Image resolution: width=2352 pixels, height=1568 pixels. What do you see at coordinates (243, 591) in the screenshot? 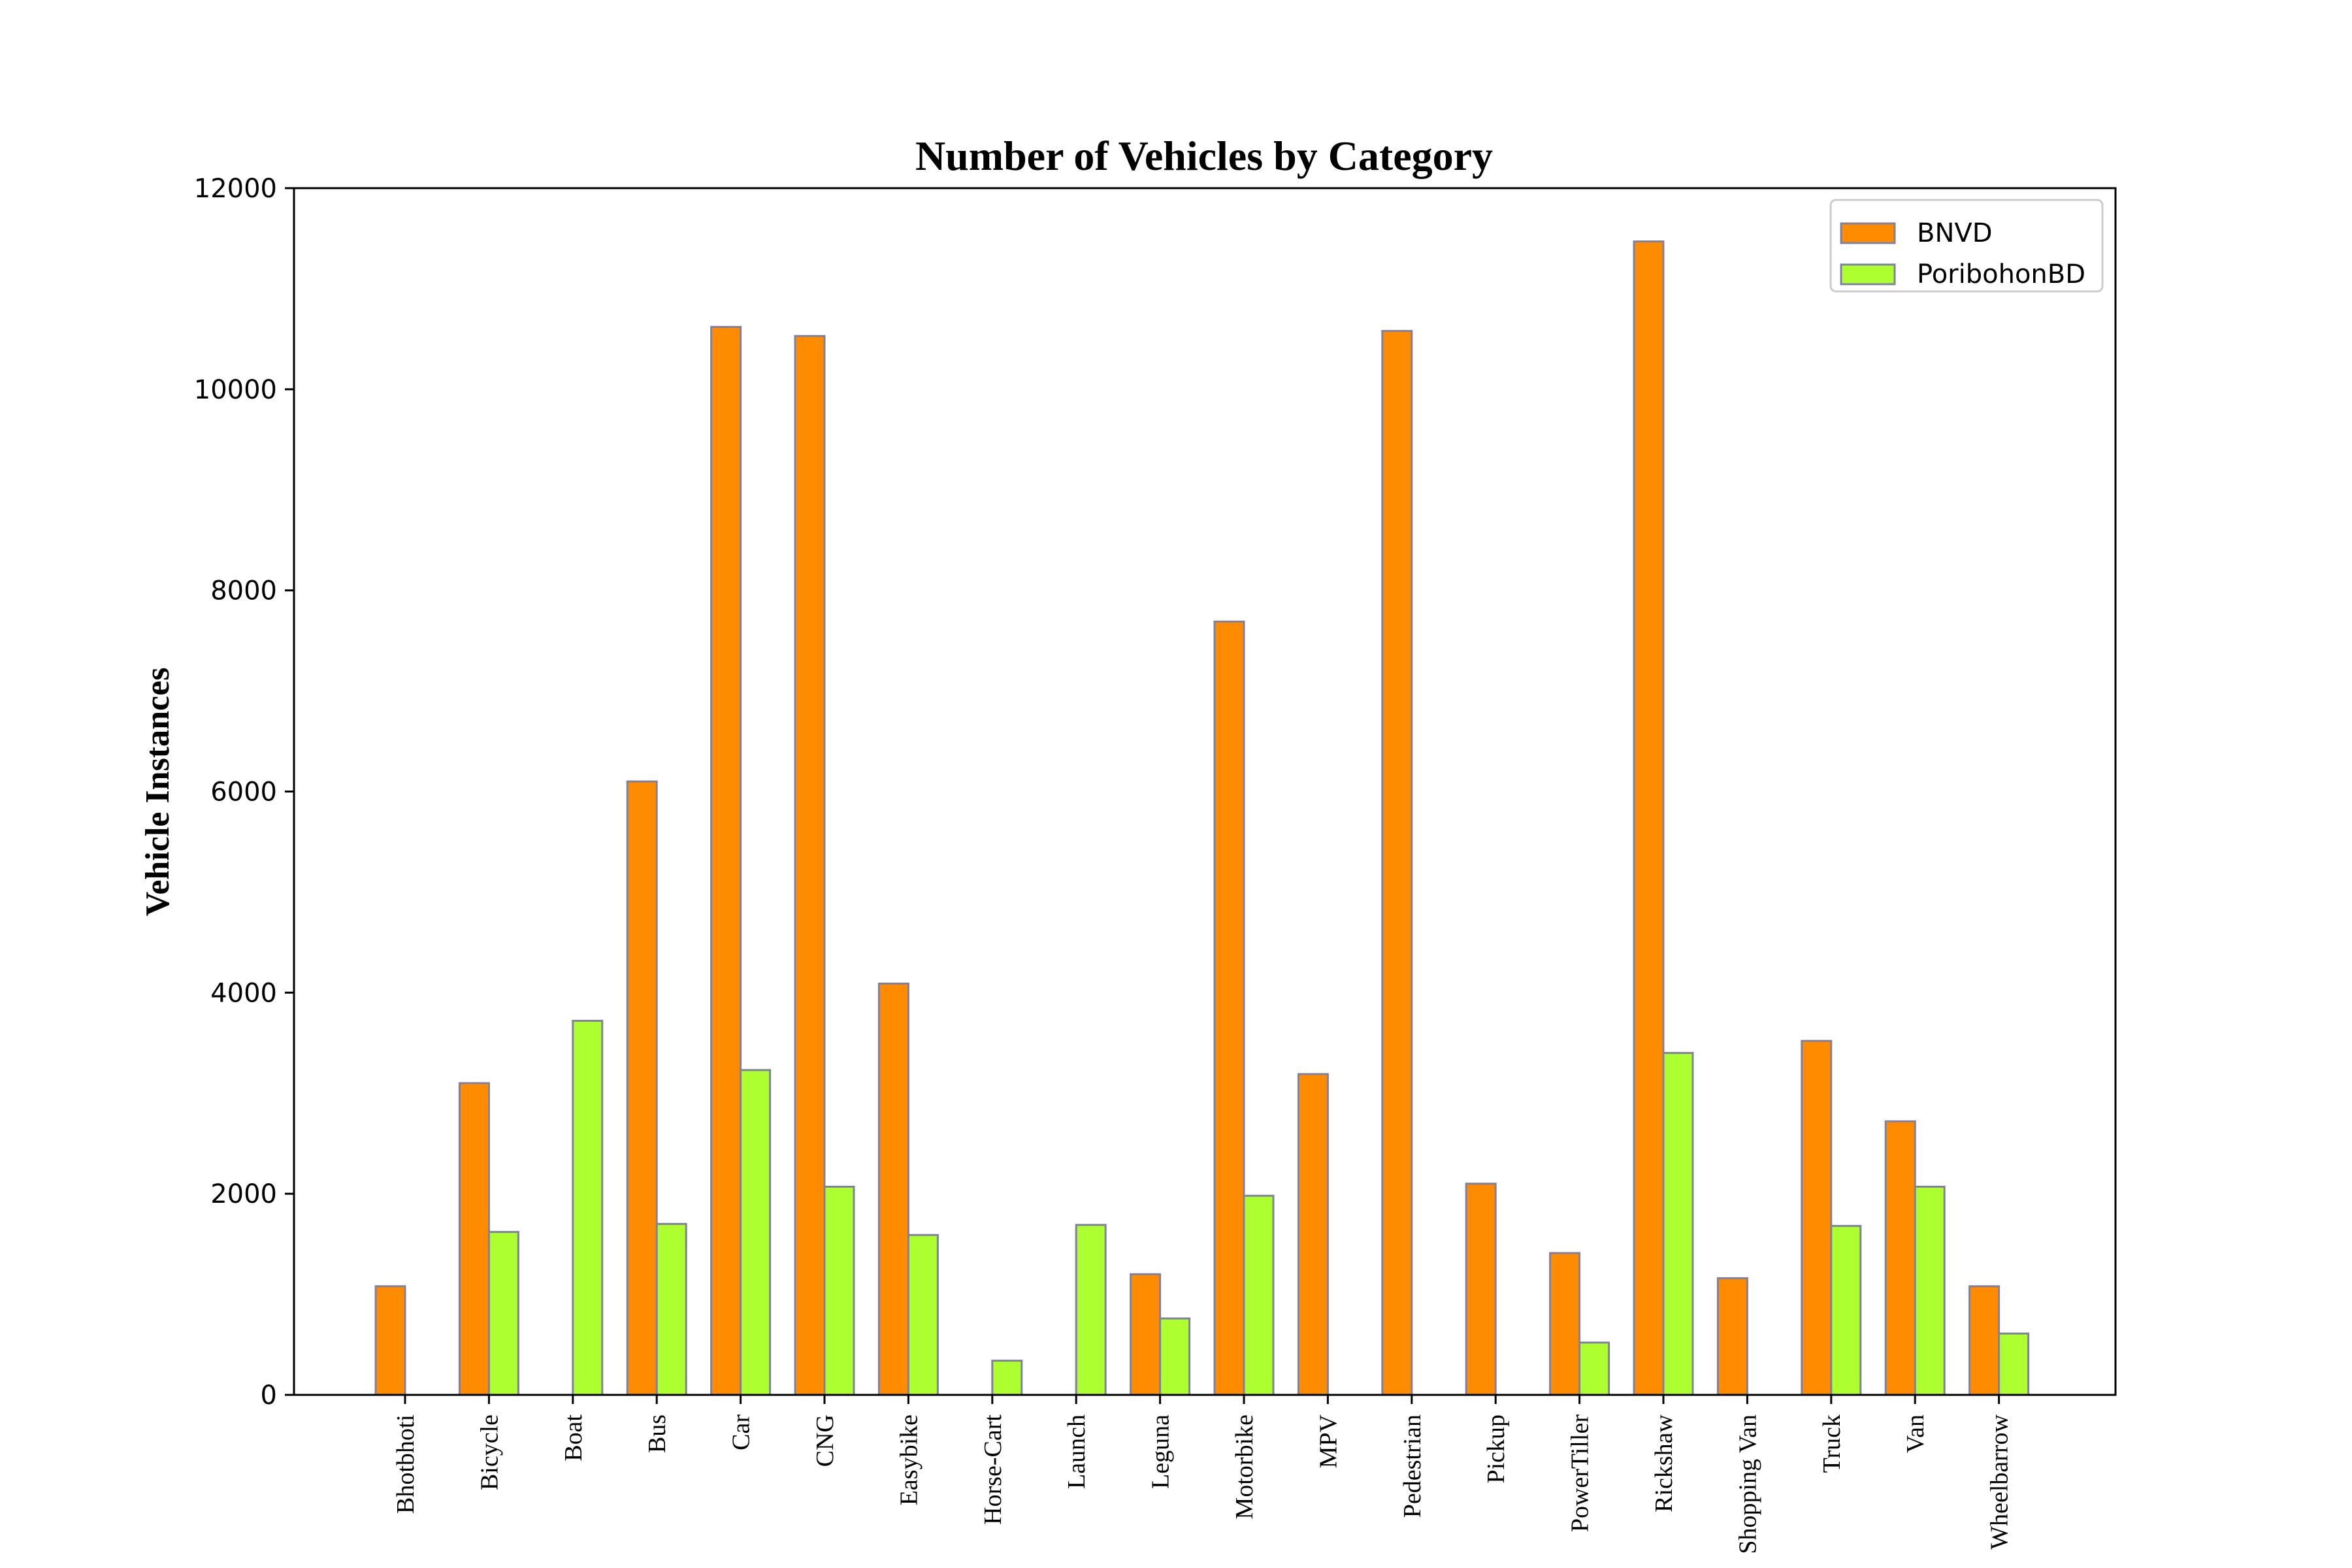
I see `y-tick-label: 8000` at bounding box center [243, 591].